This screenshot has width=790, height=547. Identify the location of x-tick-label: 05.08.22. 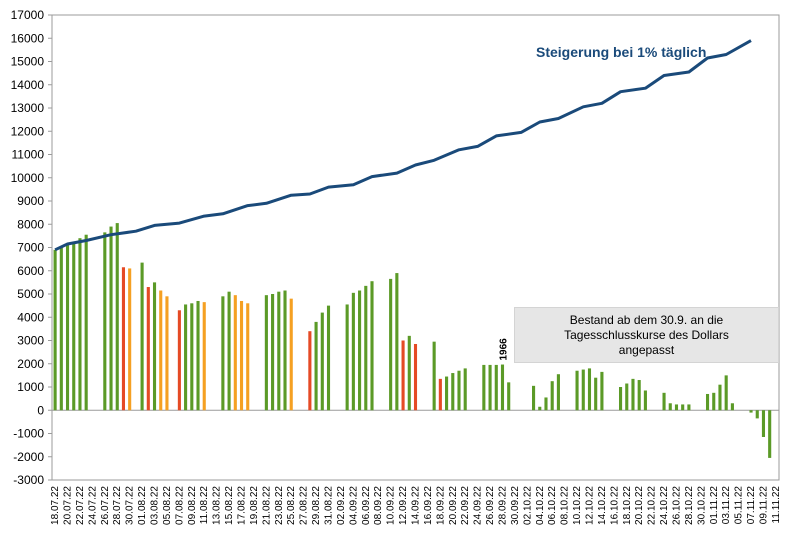
(167, 505).